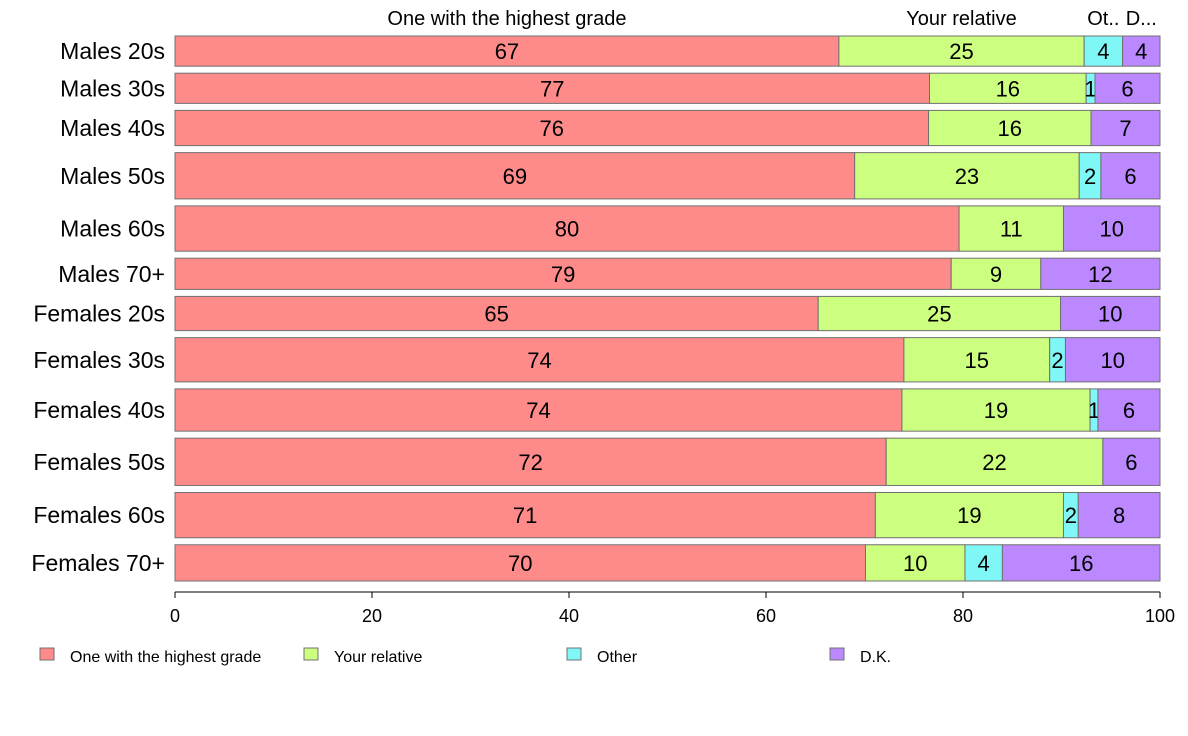 The image size is (1188, 736). I want to click on legend-label: One with the highest grade, so click(165, 657).